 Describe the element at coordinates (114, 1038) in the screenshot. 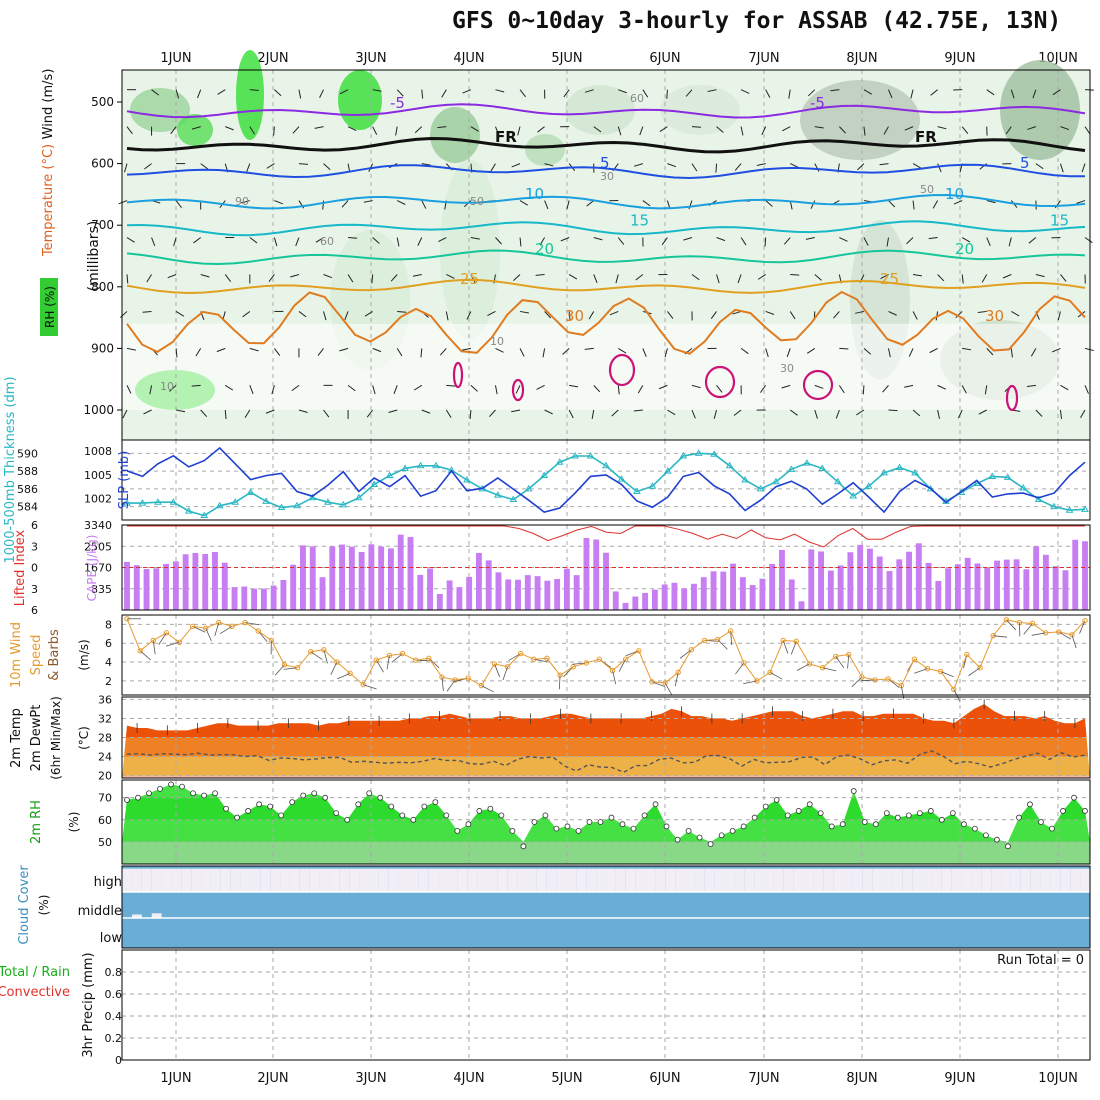

I see `precip-tick-label: 0.2` at that location.